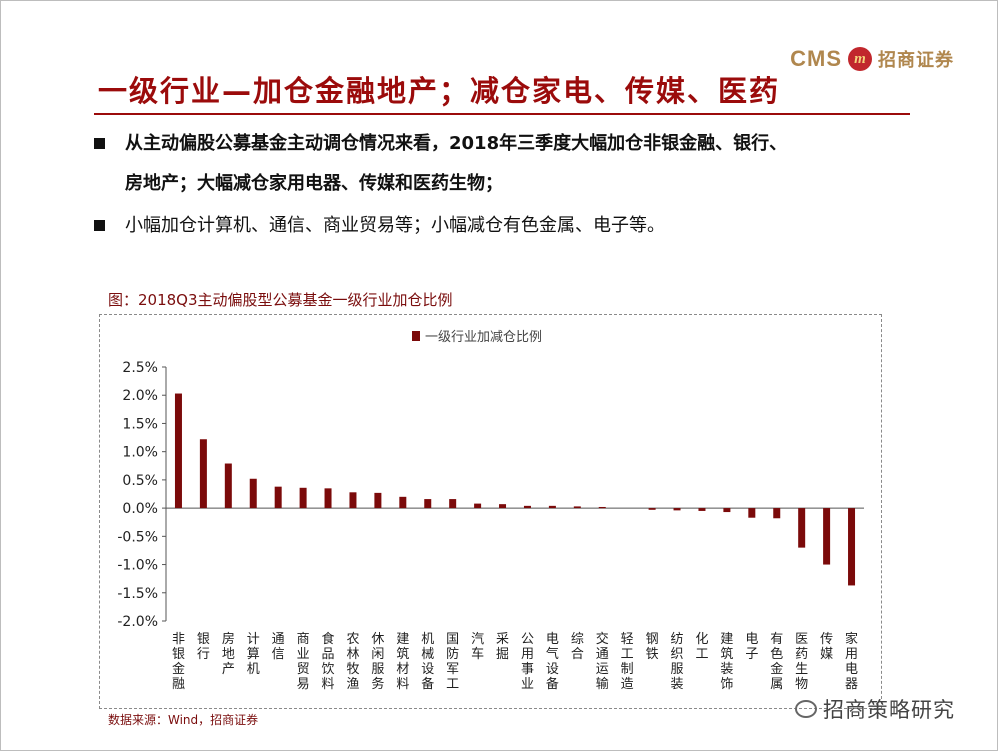 The width and height of the screenshot is (998, 751). I want to click on category-label: 银行, so click(203, 647).